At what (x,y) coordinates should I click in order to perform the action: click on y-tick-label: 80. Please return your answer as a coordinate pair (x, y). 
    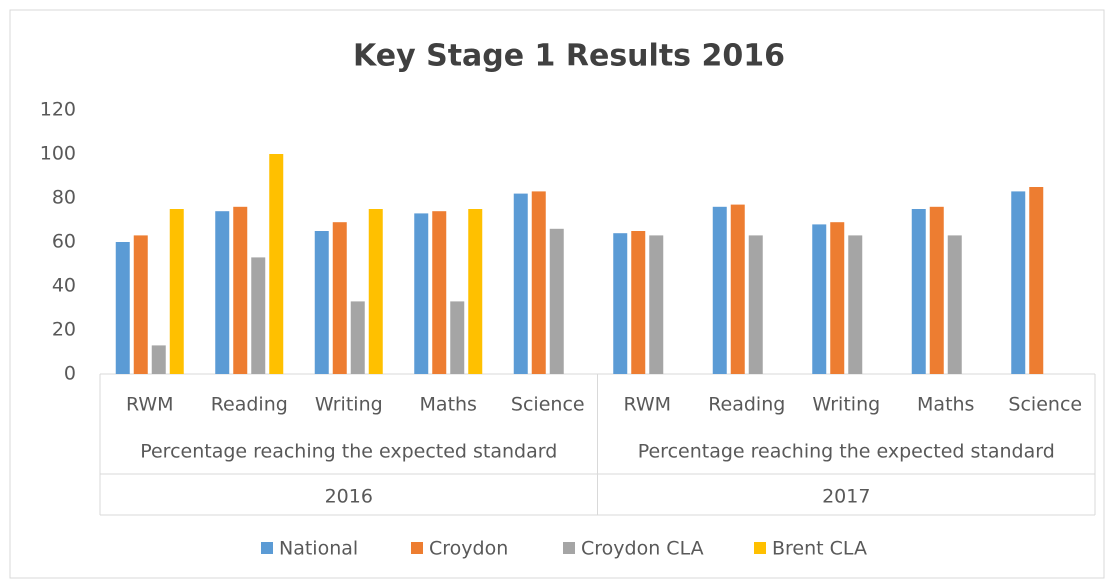
    Looking at the image, I should click on (64, 198).